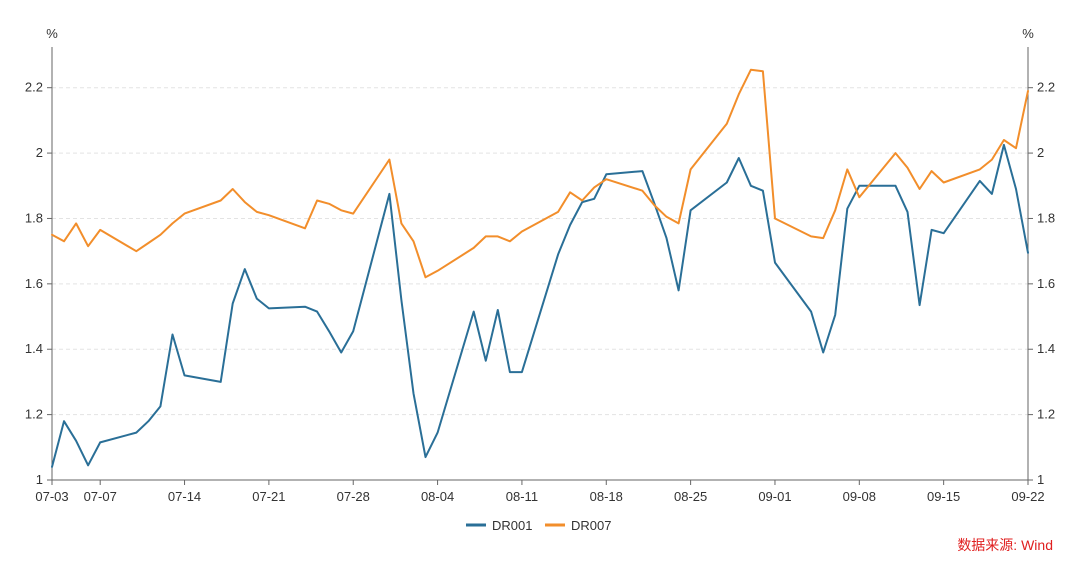 The image size is (1080, 563). What do you see at coordinates (100, 496) in the screenshot?
I see `x-tick-label: 07-07` at bounding box center [100, 496].